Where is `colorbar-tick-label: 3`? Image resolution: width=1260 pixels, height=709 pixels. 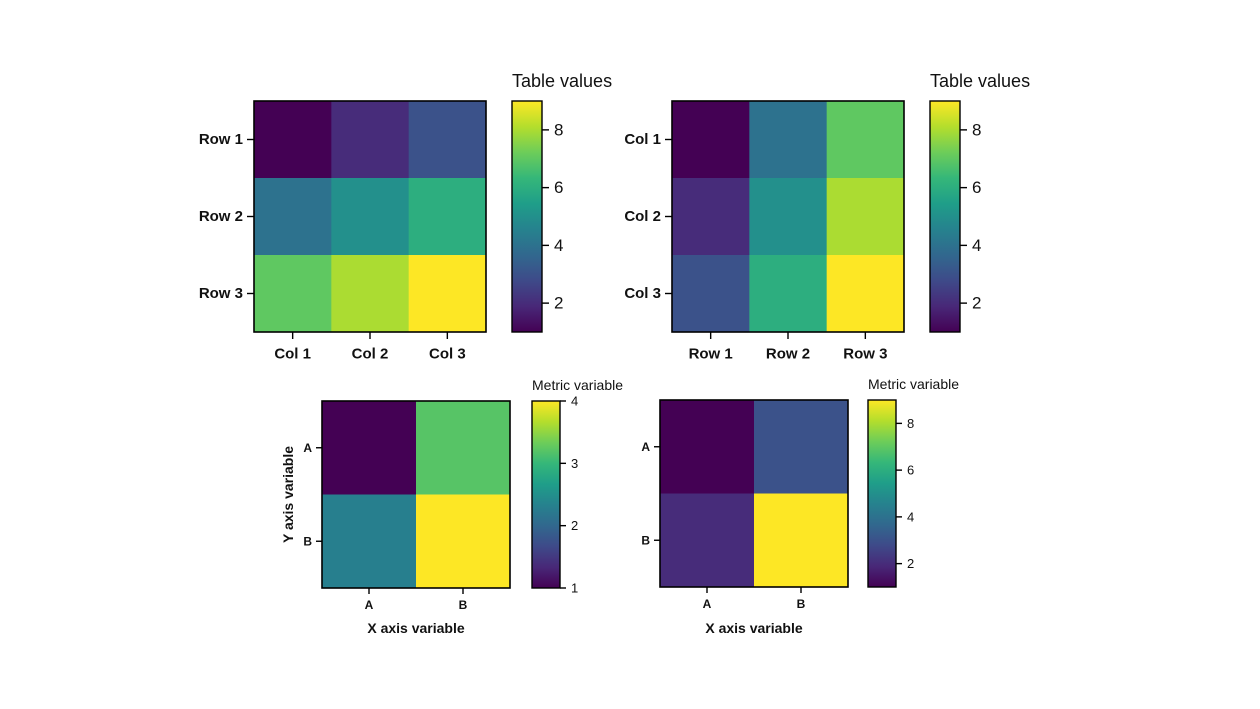 colorbar-tick-label: 3 is located at coordinates (574, 463).